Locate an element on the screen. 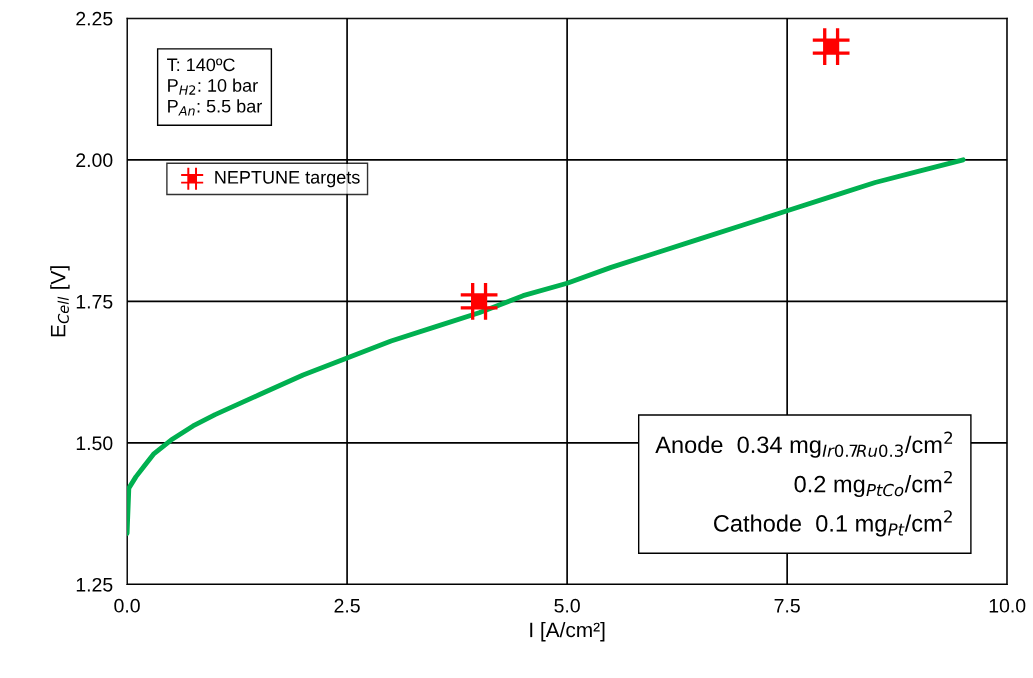 The width and height of the screenshot is (1033, 678). y-tick-label: 1.25 is located at coordinates (94, 584).